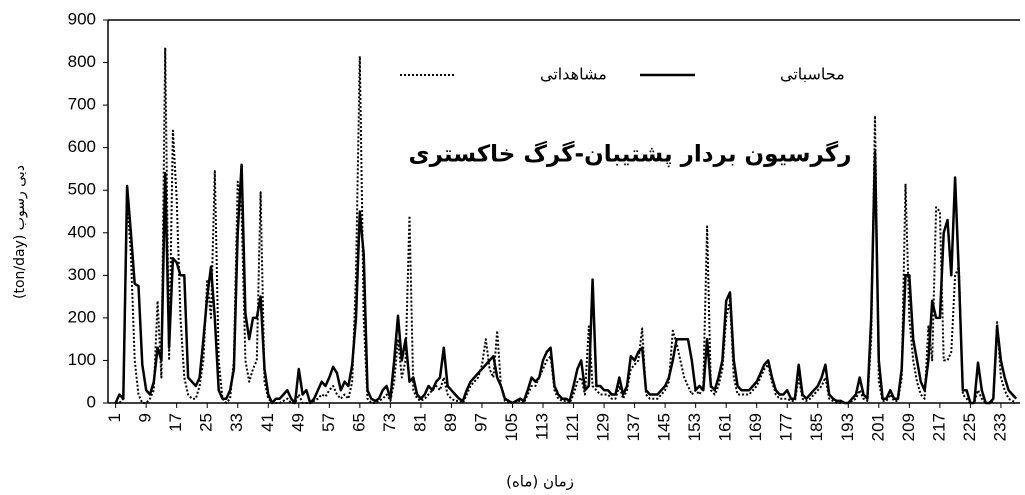 The image size is (1025, 495). Describe the element at coordinates (82, 316) in the screenshot. I see `y-tick-label: 200` at that location.